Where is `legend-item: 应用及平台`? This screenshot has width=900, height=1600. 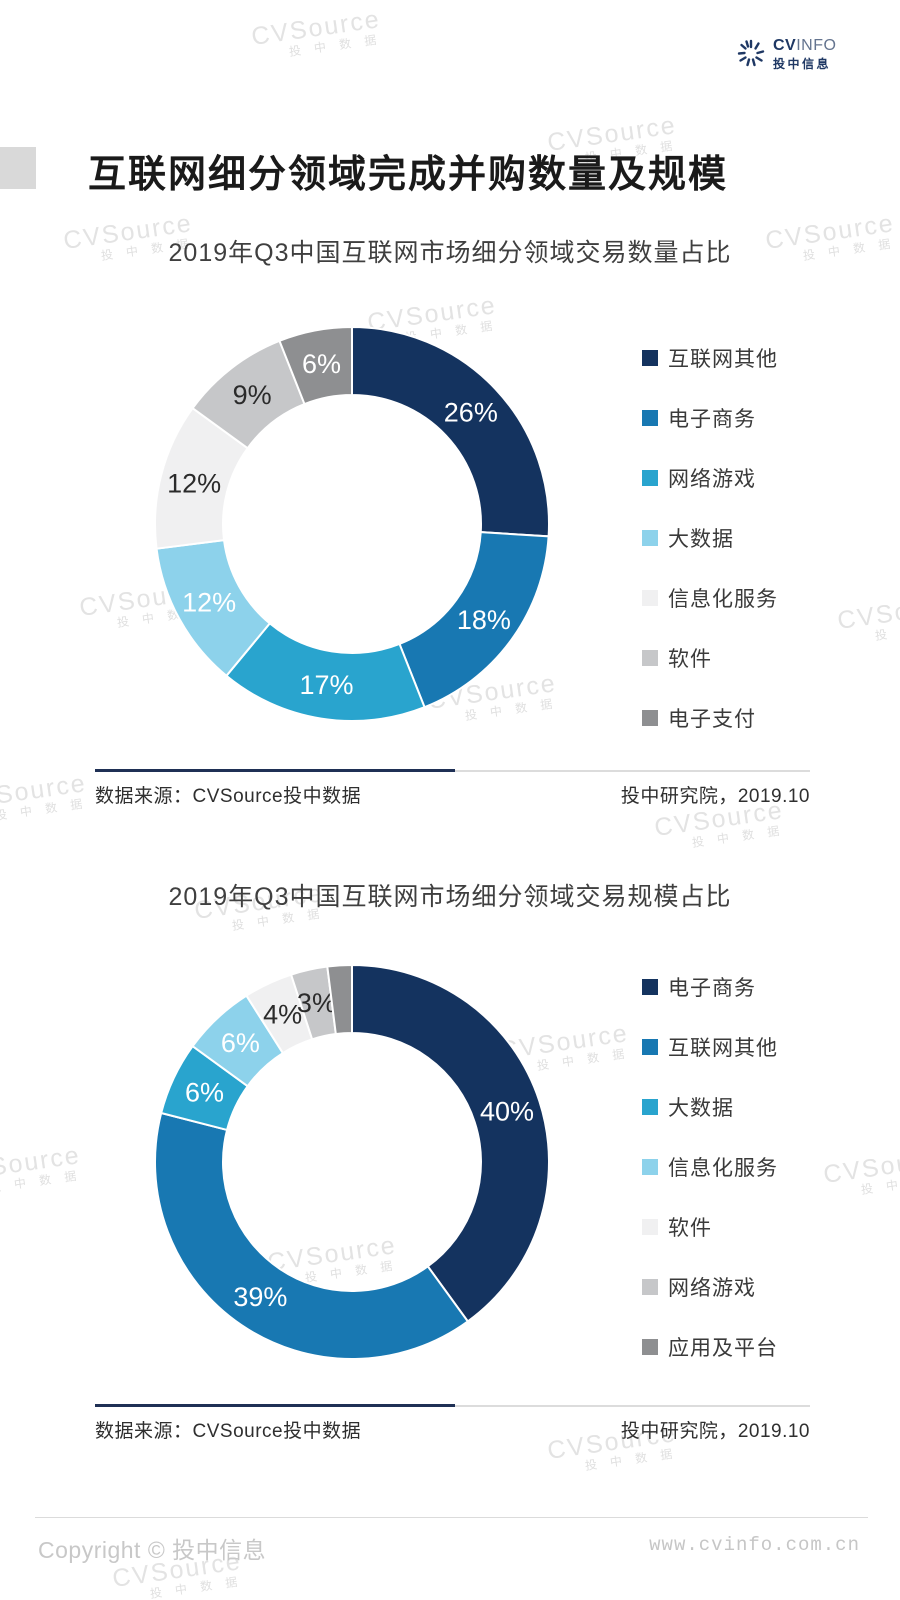
legend-item: 应用及平台 is located at coordinates (757, 1348).